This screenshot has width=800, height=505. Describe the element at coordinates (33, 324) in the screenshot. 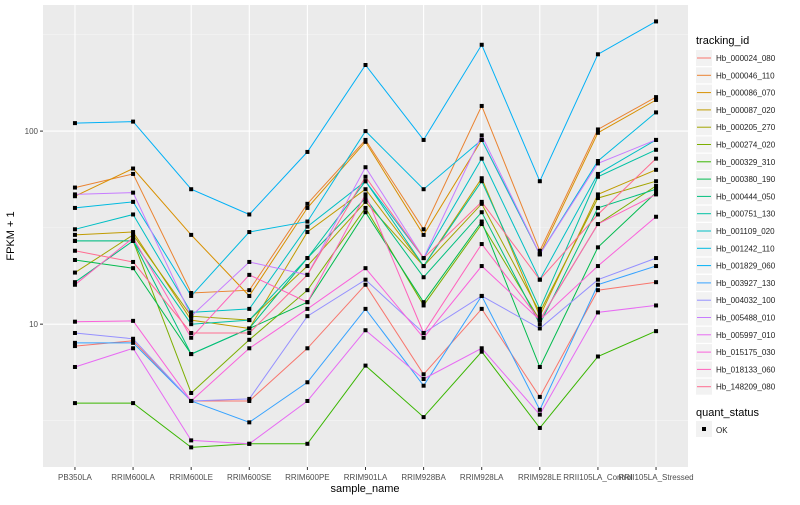

I see `y-tick-label: 10` at that location.